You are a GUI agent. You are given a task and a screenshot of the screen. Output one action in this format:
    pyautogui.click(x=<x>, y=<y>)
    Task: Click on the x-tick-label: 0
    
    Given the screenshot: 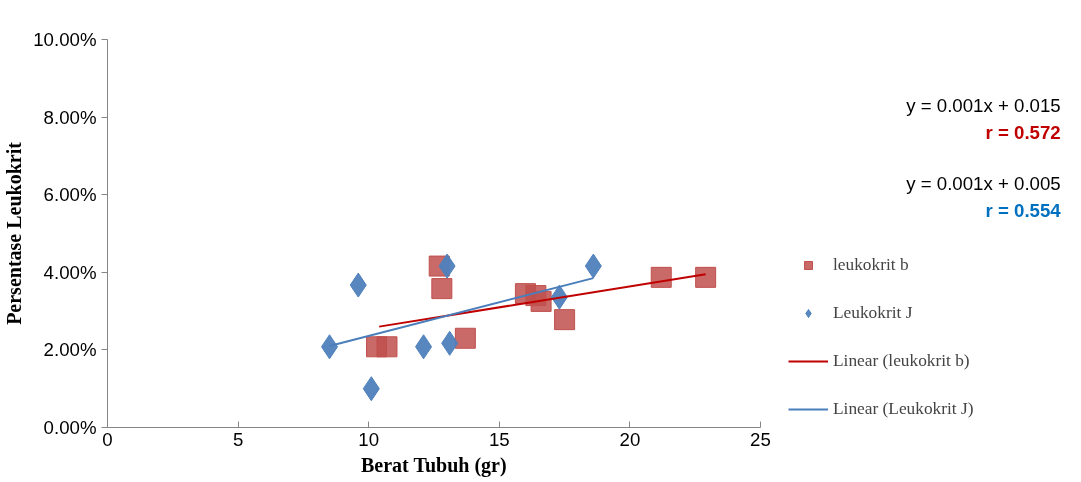 What is the action you would take?
    pyautogui.click(x=107, y=439)
    